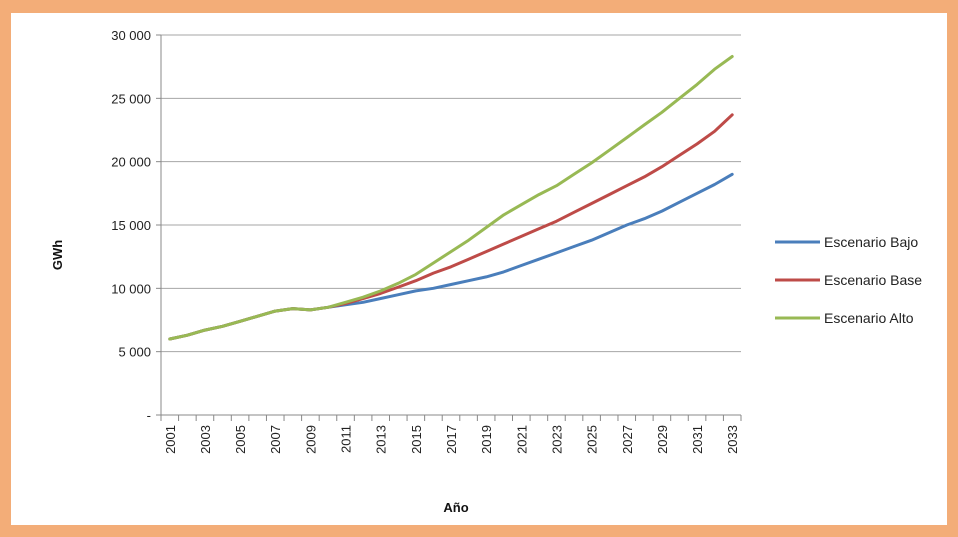 This screenshot has height=537, width=958. I want to click on y-axis-title: GWh, so click(57, 255).